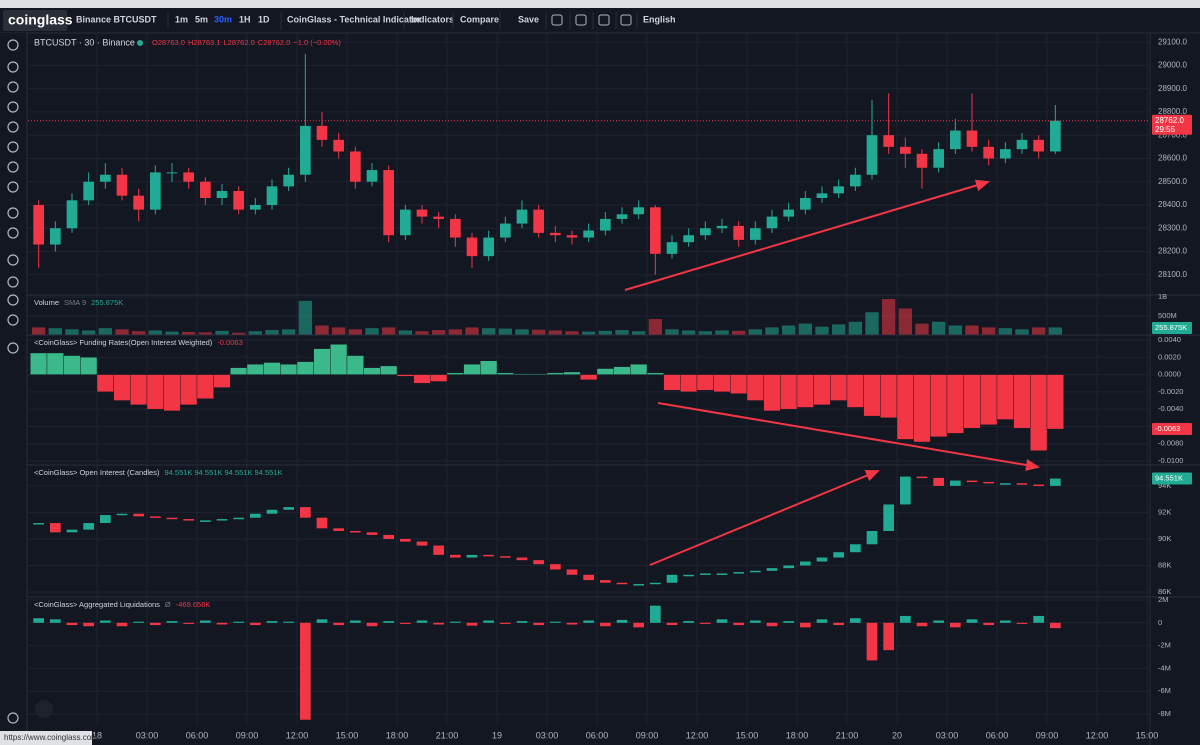 The image size is (1200, 745). Describe the element at coordinates (659, 19) in the screenshot. I see `language: English` at that location.